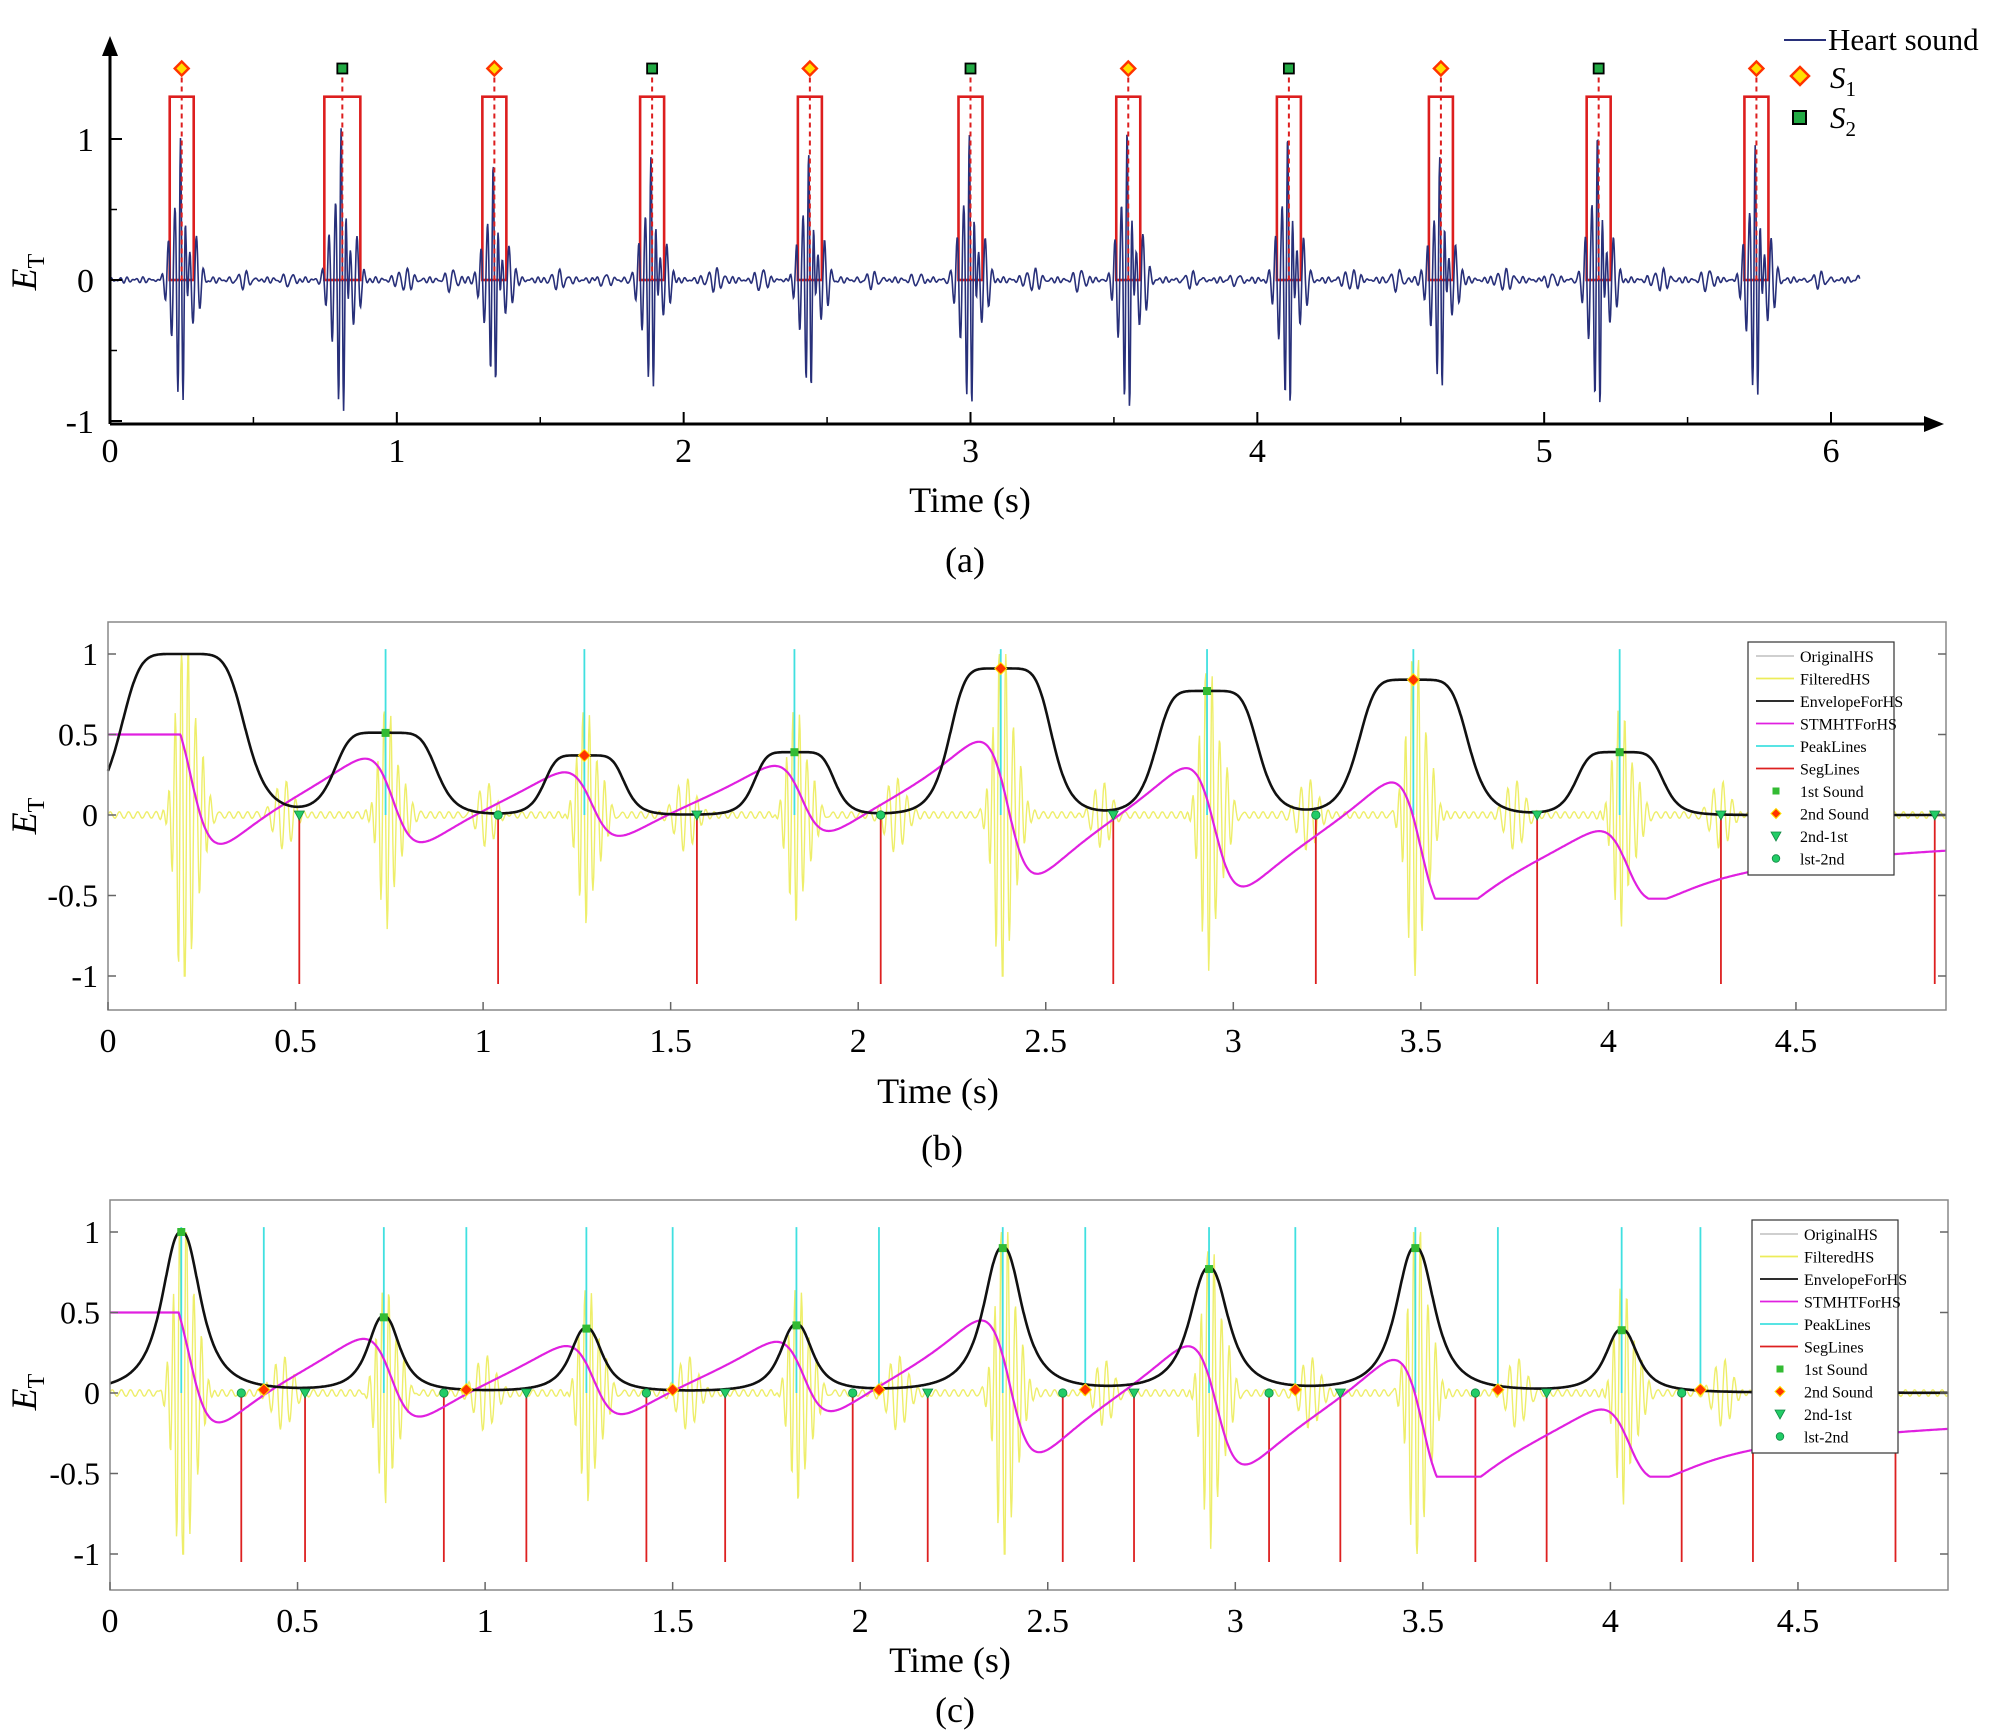  Describe the element at coordinates (1843, 120) in the screenshot. I see `a-legend-label-s2: S2` at that location.